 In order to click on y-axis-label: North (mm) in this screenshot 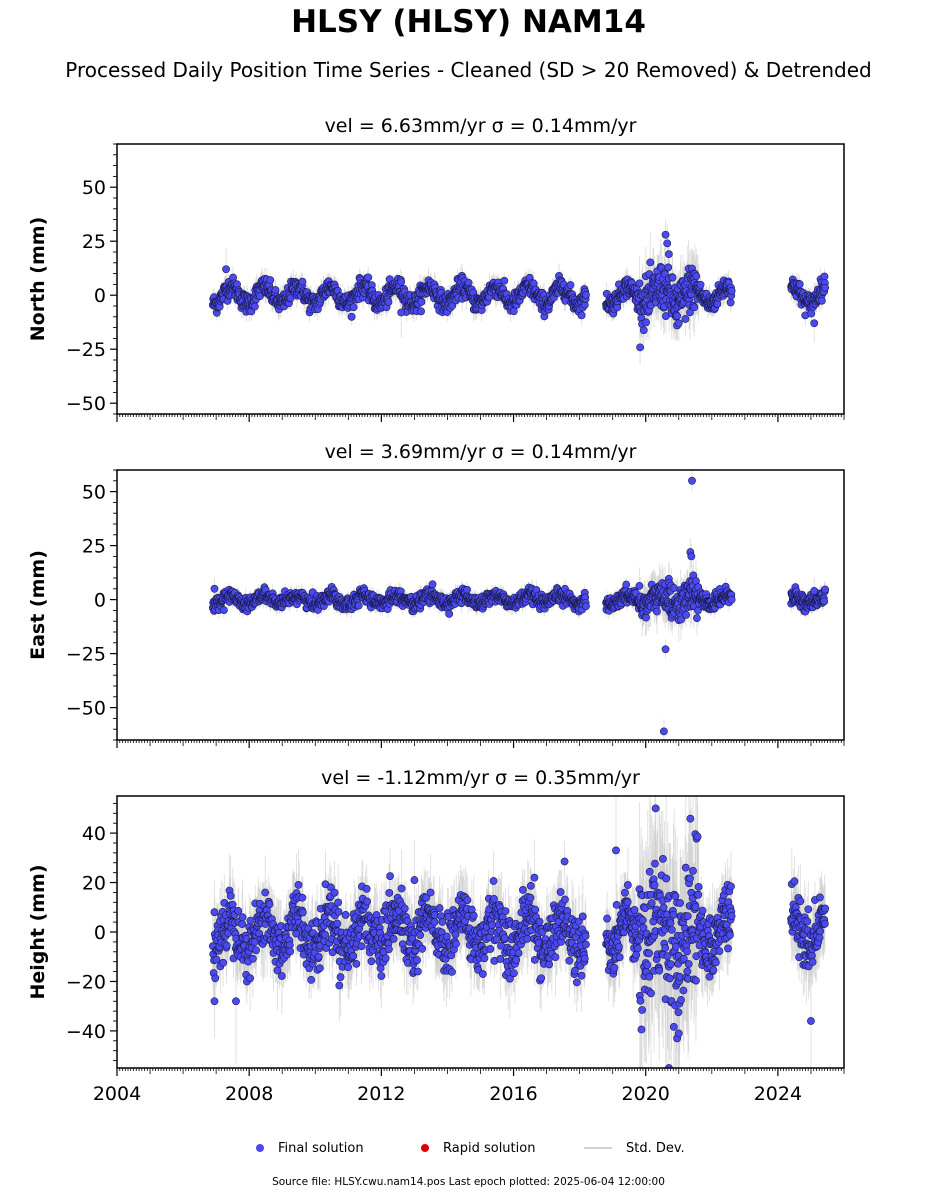, I will do `click(38, 279)`.